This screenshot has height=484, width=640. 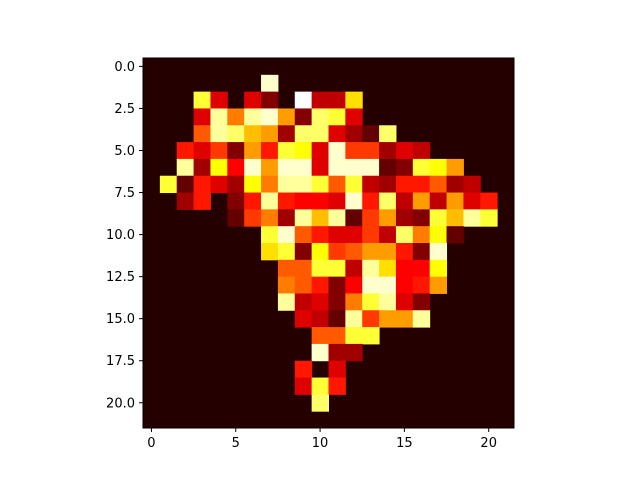 I want to click on x-tick-label: 20, so click(x=488, y=443).